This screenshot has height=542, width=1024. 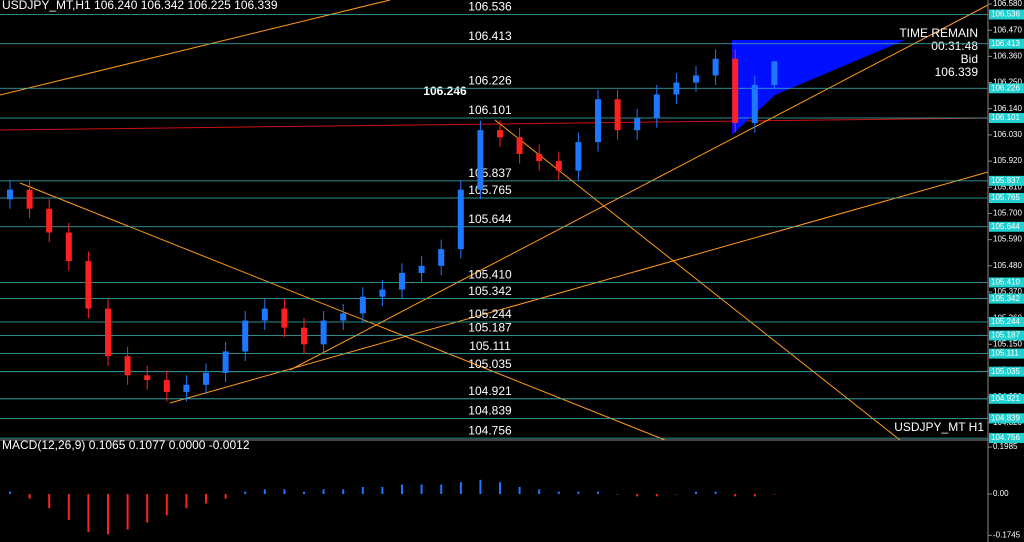 What do you see at coordinates (490, 411) in the screenshot?
I see `level-label: 104.839` at bounding box center [490, 411].